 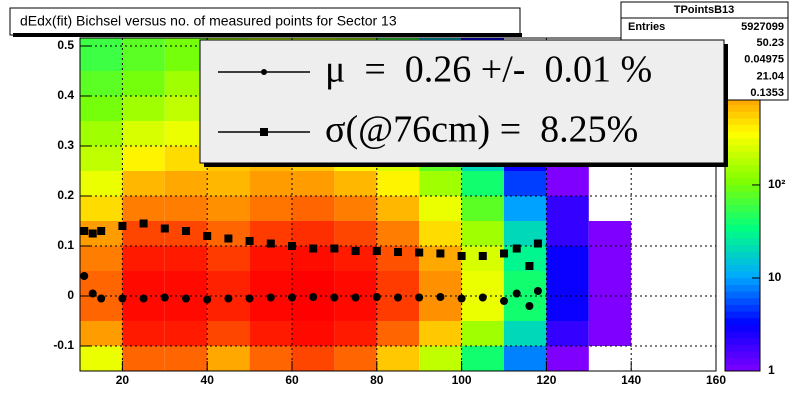 What do you see at coordinates (481, 130) in the screenshot?
I see `legend-label: σ(@76cm) = 8.25%` at bounding box center [481, 130].